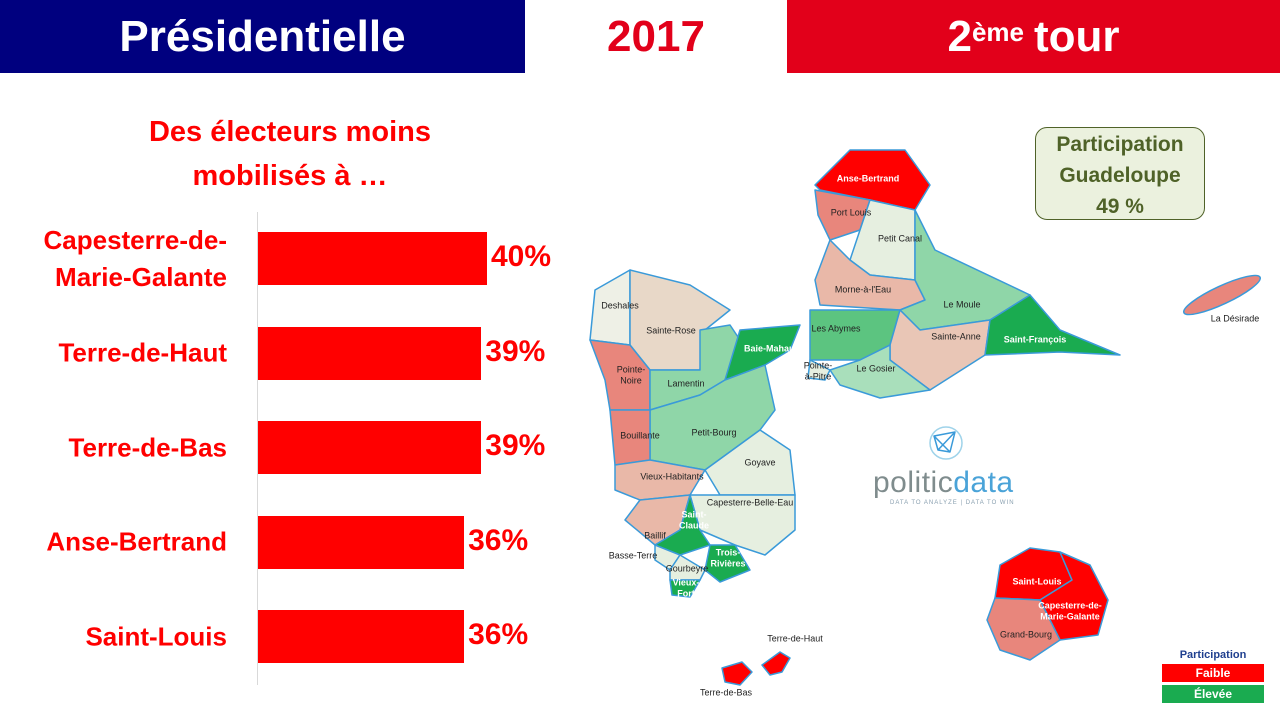  What do you see at coordinates (156, 636) in the screenshot?
I see `category-label: Saint-Louis` at bounding box center [156, 636].